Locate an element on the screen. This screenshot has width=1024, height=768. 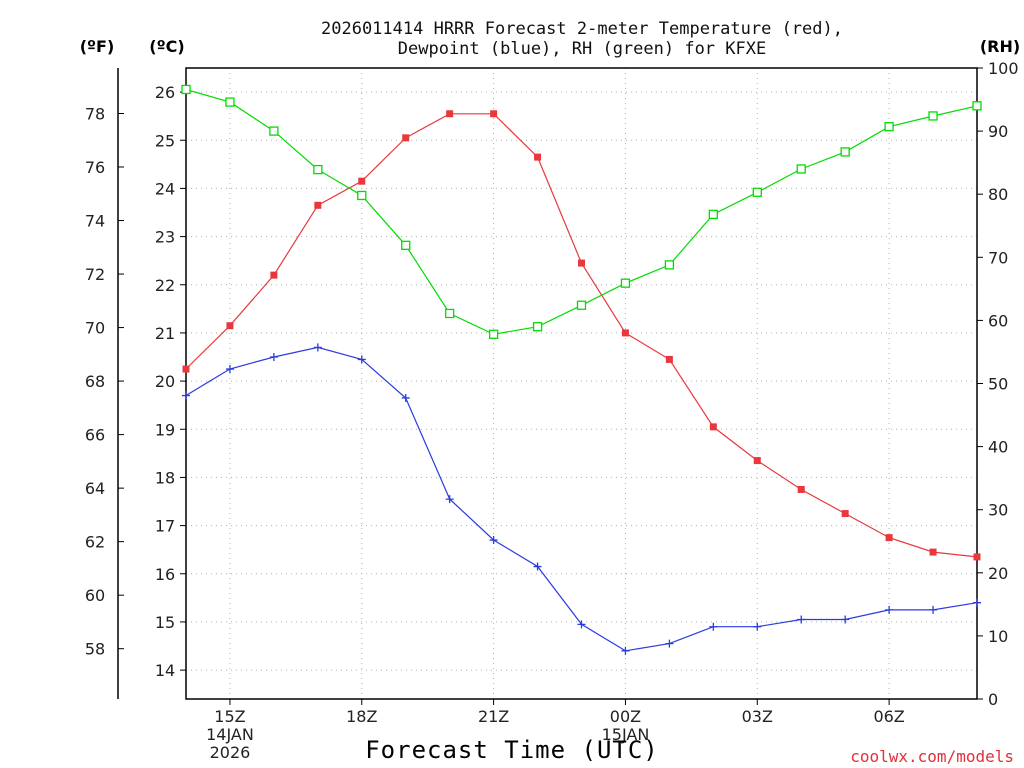
celsius-tick-label: 26 is located at coordinates (165, 92).